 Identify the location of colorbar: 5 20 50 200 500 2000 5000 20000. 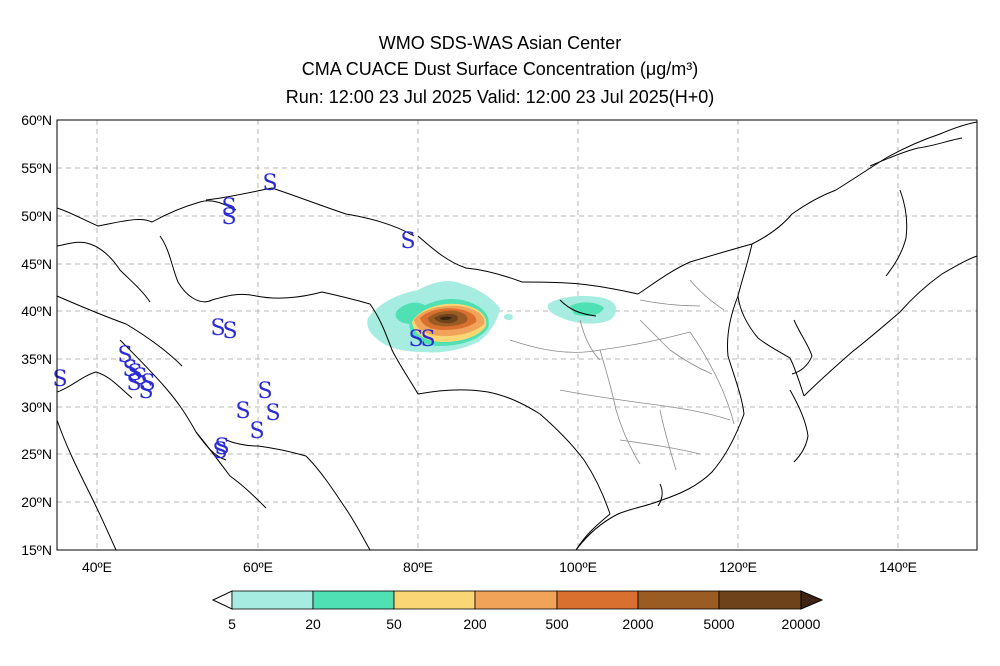
(517, 611).